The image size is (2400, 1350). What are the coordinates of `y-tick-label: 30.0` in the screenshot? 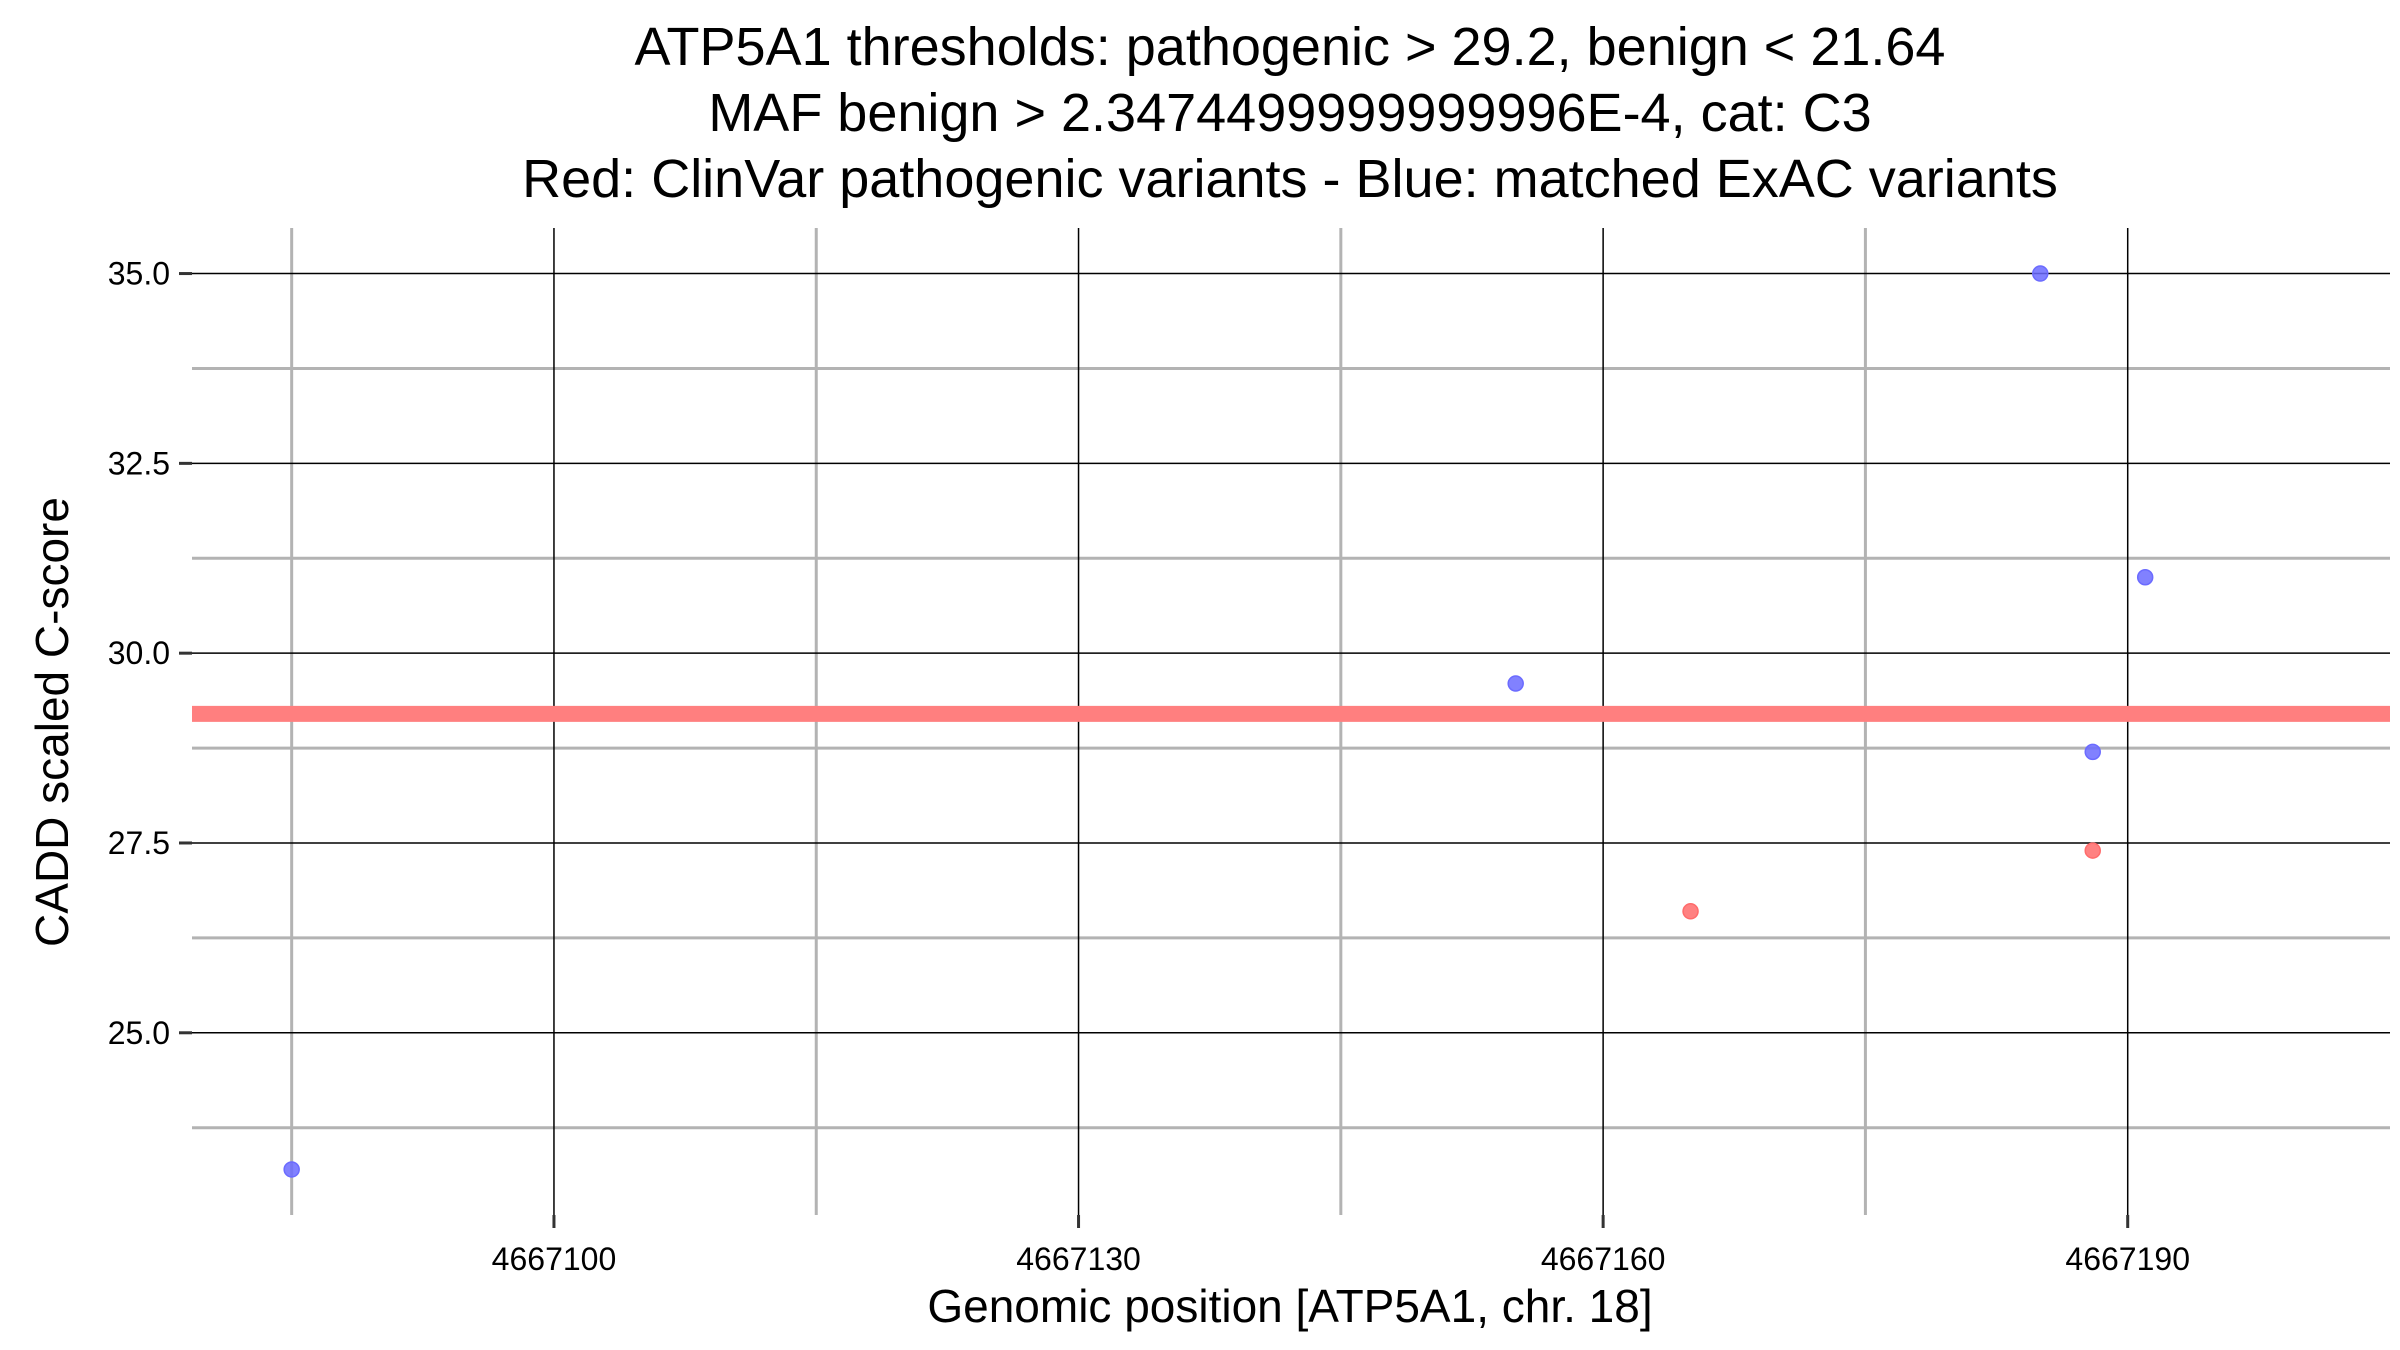 It's located at (139, 653).